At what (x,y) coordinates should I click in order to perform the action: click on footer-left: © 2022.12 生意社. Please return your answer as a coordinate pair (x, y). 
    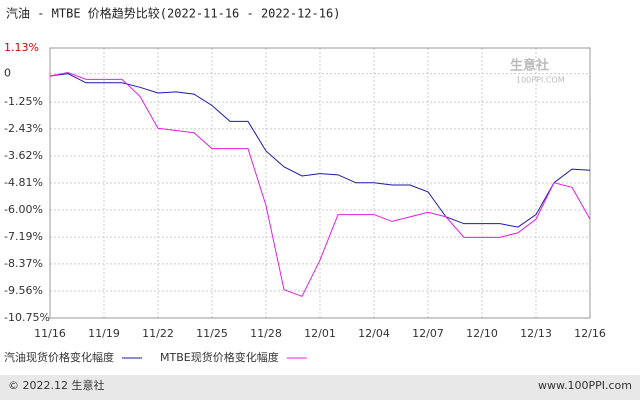
    Looking at the image, I should click on (56, 385).